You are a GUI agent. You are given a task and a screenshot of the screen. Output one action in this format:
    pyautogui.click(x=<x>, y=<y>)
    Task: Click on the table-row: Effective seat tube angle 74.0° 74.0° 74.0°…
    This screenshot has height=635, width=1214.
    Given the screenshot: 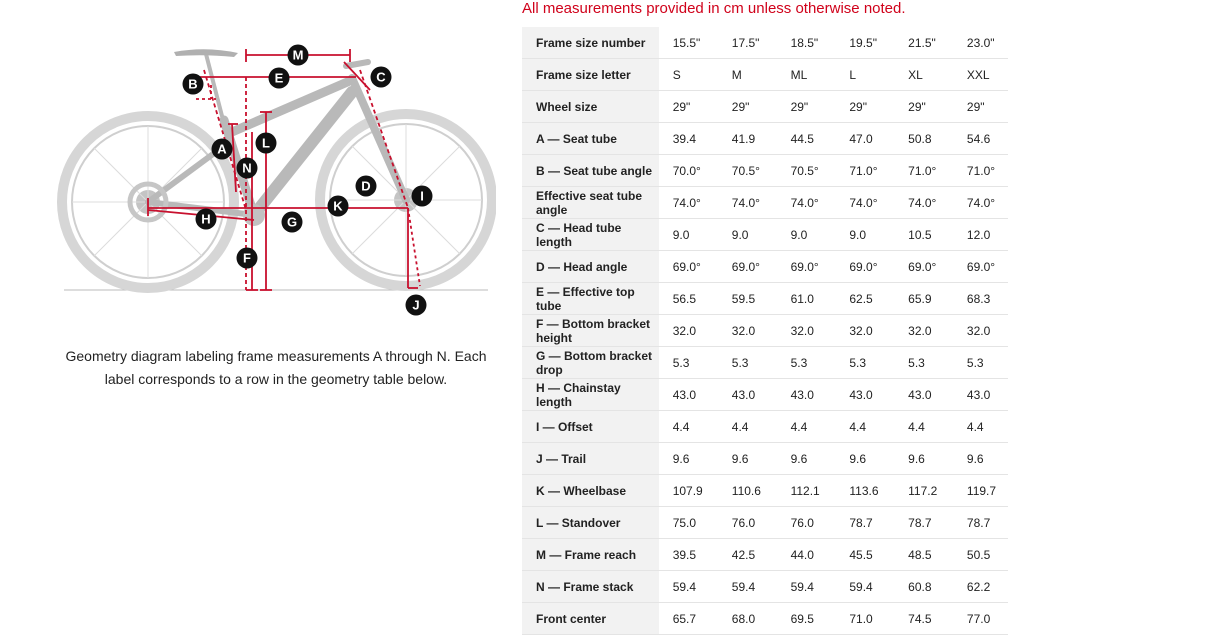 What is the action you would take?
    pyautogui.click(x=765, y=202)
    